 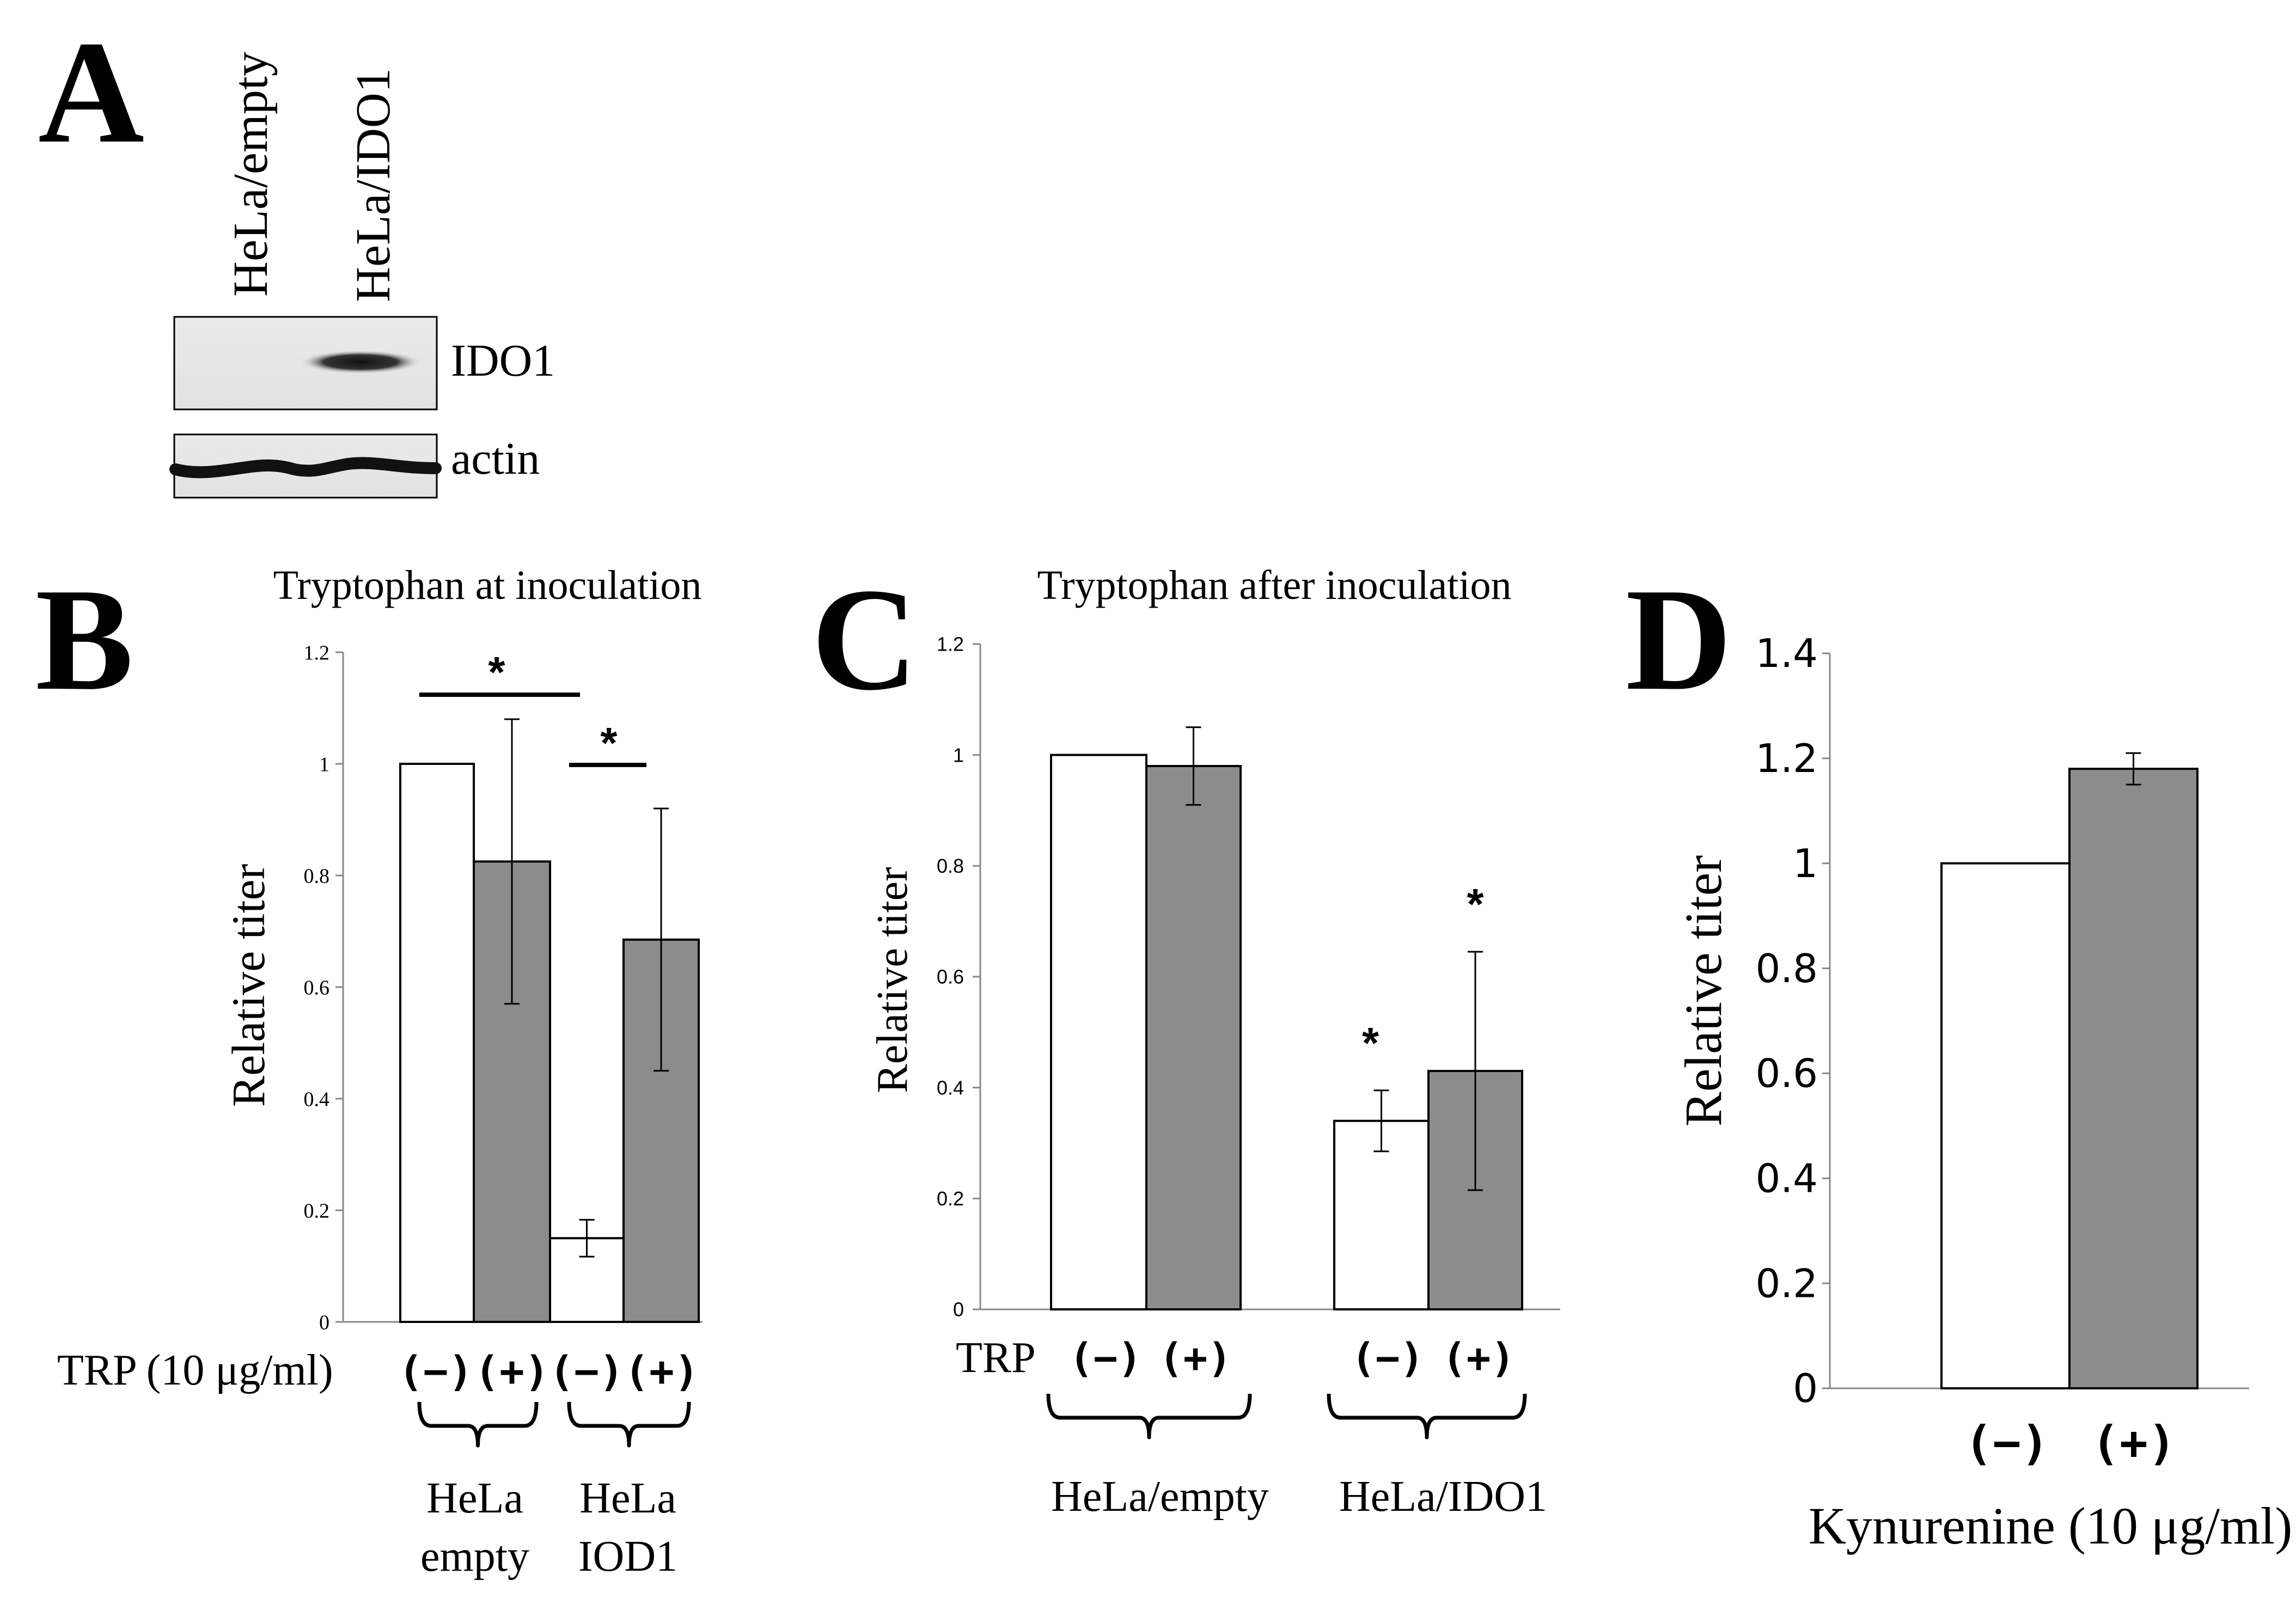 What do you see at coordinates (317, 652) in the screenshot?
I see `chart-b-y-tick-label: 1.2` at bounding box center [317, 652].